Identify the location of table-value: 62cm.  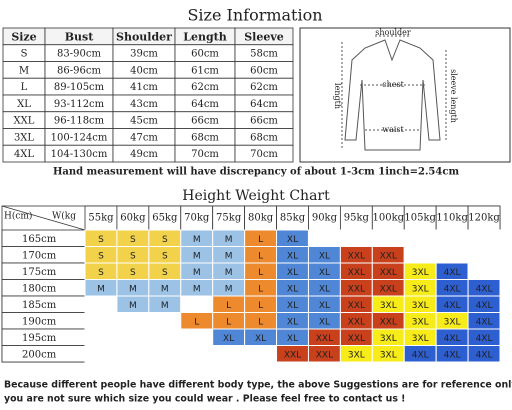
(205, 87).